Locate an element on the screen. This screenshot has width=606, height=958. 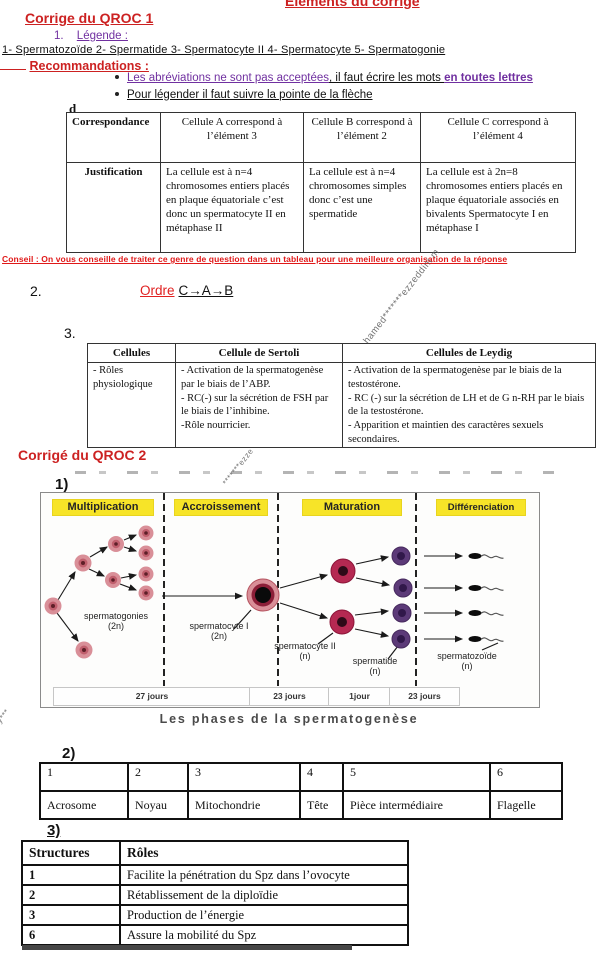
label-spermatocyte-2: spermatocyte II (n) is located at coordinates (305, 651).